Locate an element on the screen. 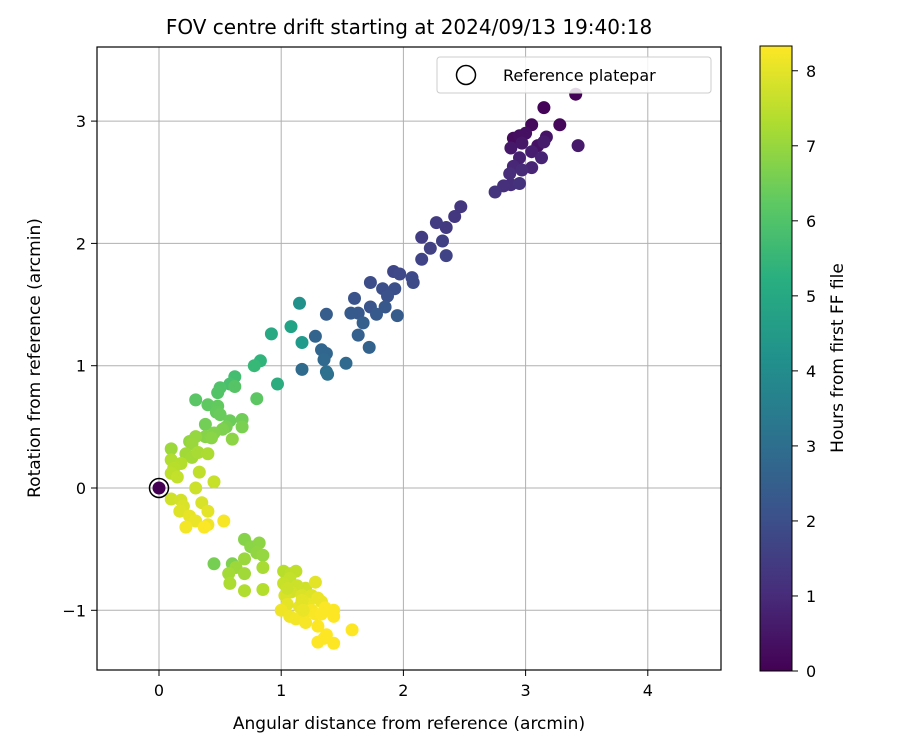  colorbar-label: Hours from first FF file is located at coordinates (838, 358).